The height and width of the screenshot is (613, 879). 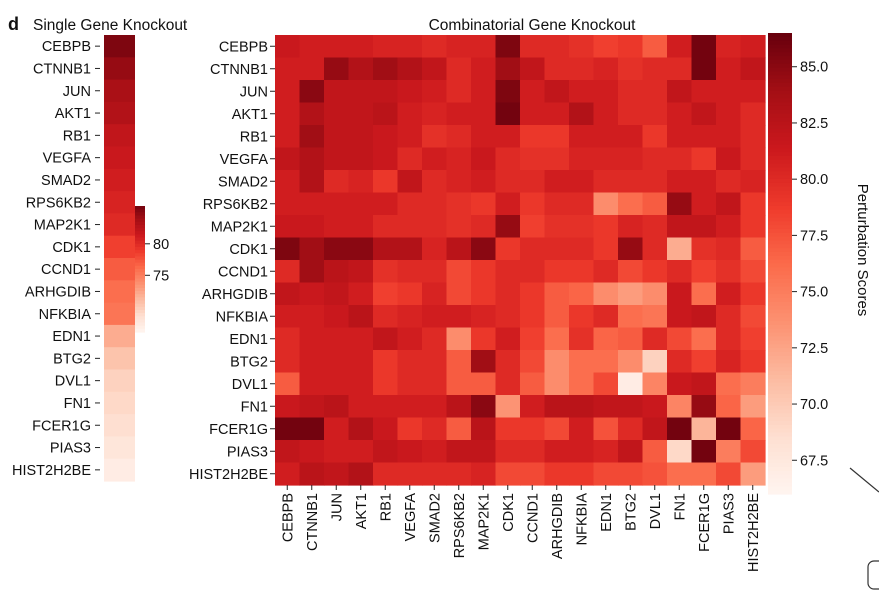 What do you see at coordinates (254, 407) in the screenshot?
I see `combo-row-label: FN1` at bounding box center [254, 407].